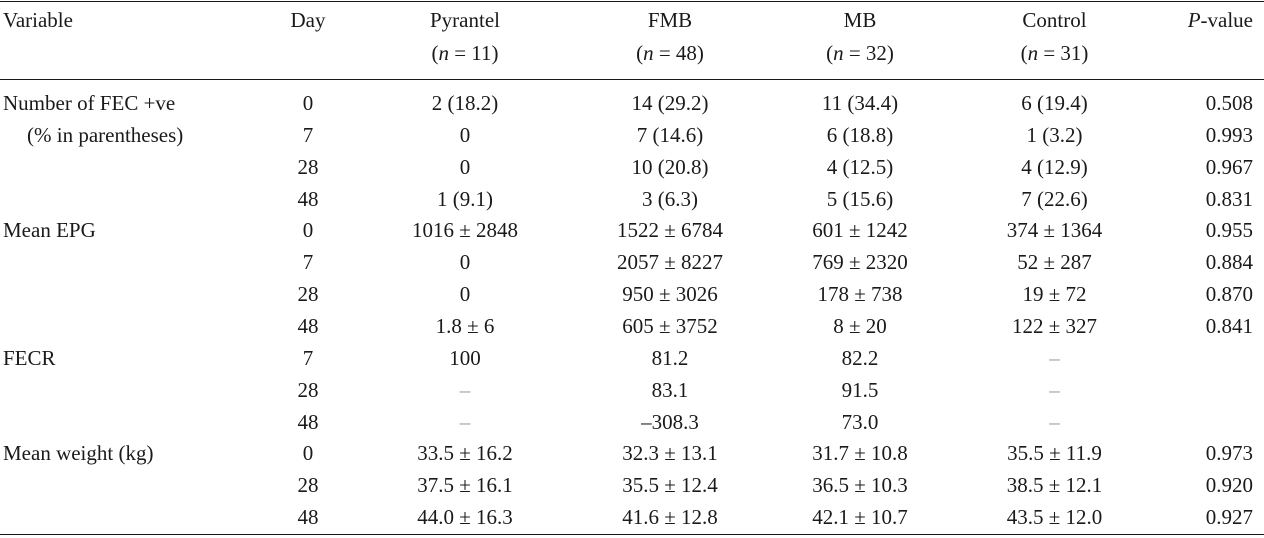 The width and height of the screenshot is (1264, 538). I want to click on control-cell: 6 (19.4), so click(1054, 103).